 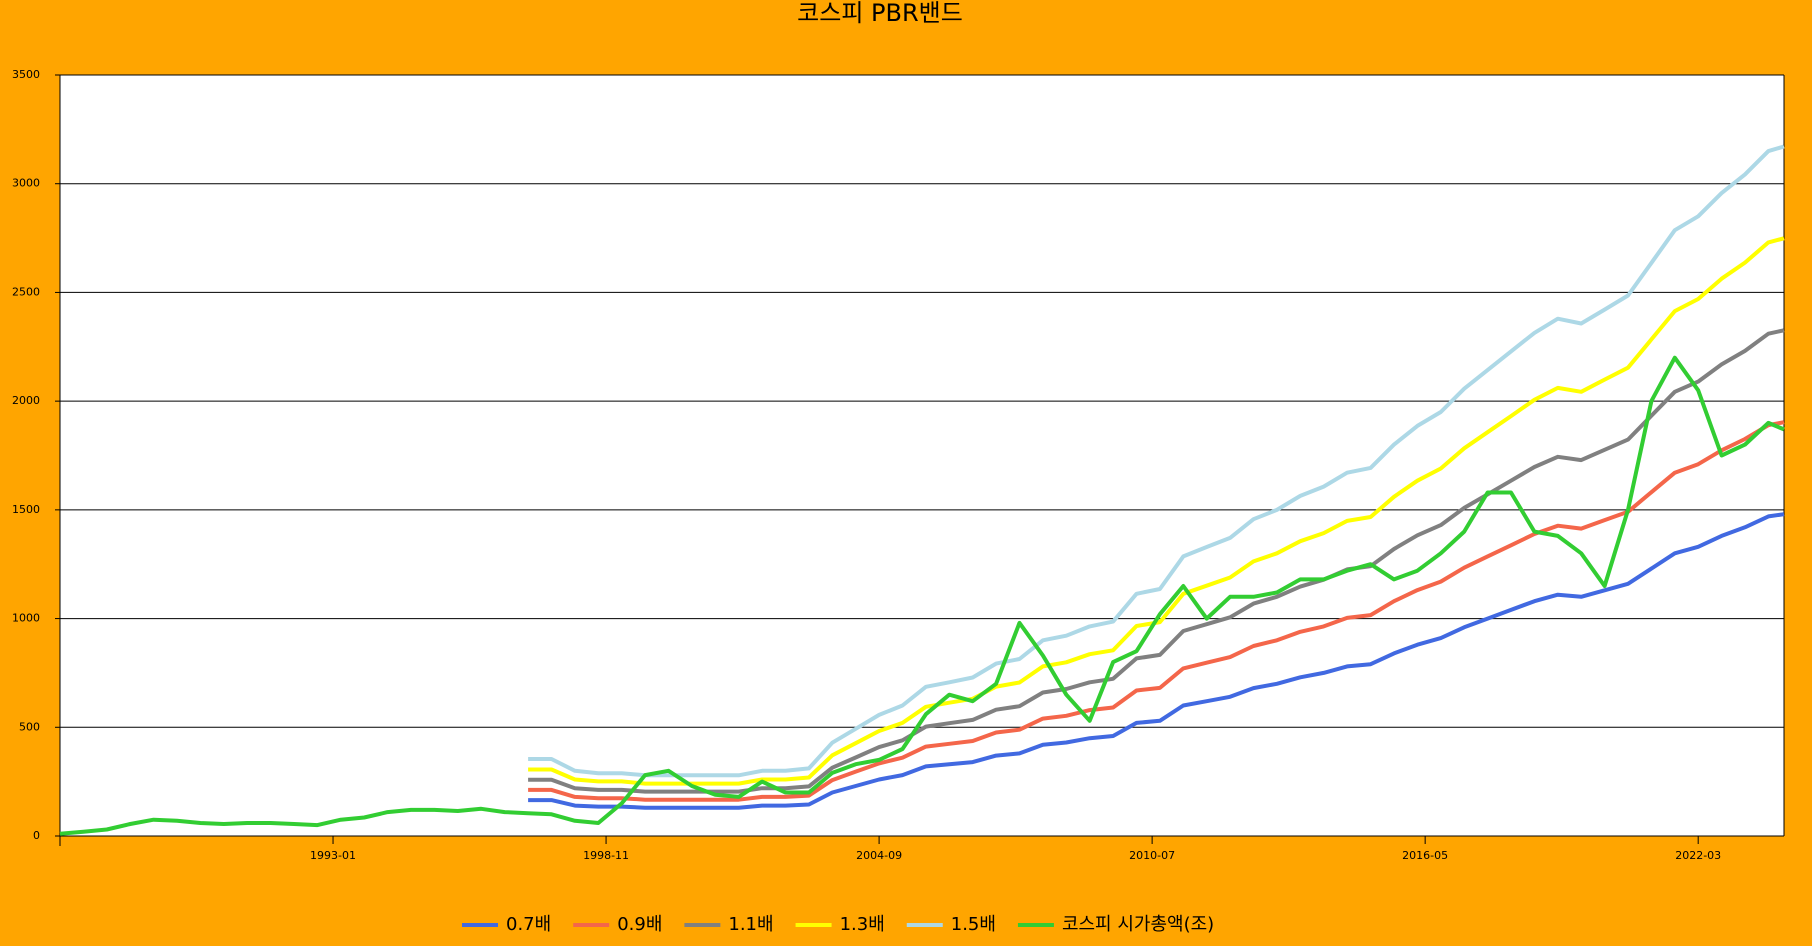 I want to click on legend-label: 0.7배, so click(x=528, y=924).